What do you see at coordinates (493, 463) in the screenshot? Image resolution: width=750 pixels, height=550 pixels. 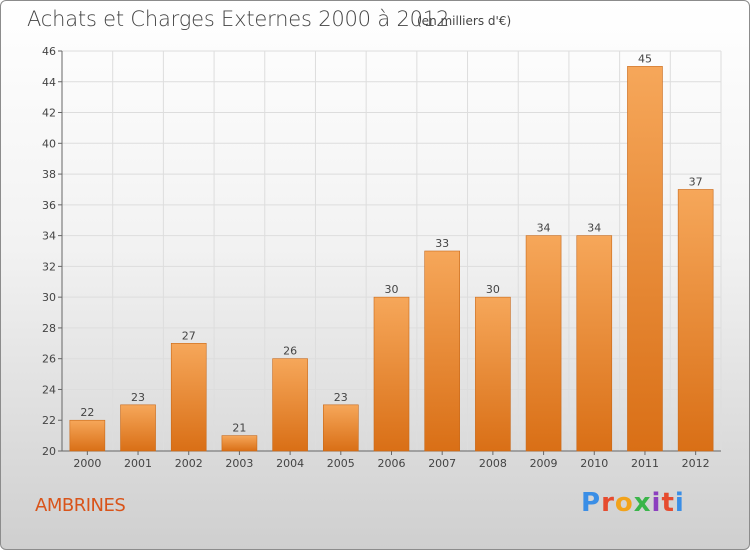 I see `x-tick-label: 2008` at bounding box center [493, 463].